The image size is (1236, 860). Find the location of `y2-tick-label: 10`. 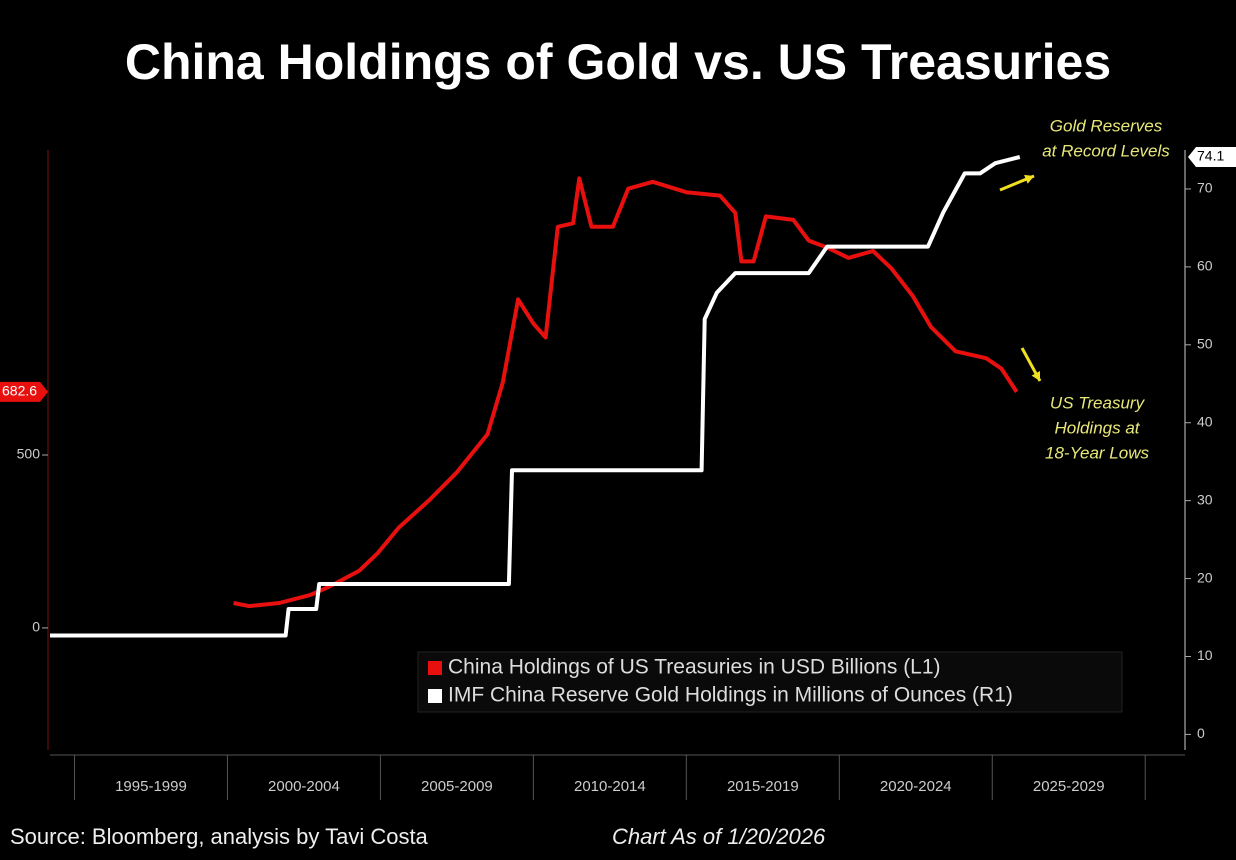

y2-tick-label: 10 is located at coordinates (1205, 655).